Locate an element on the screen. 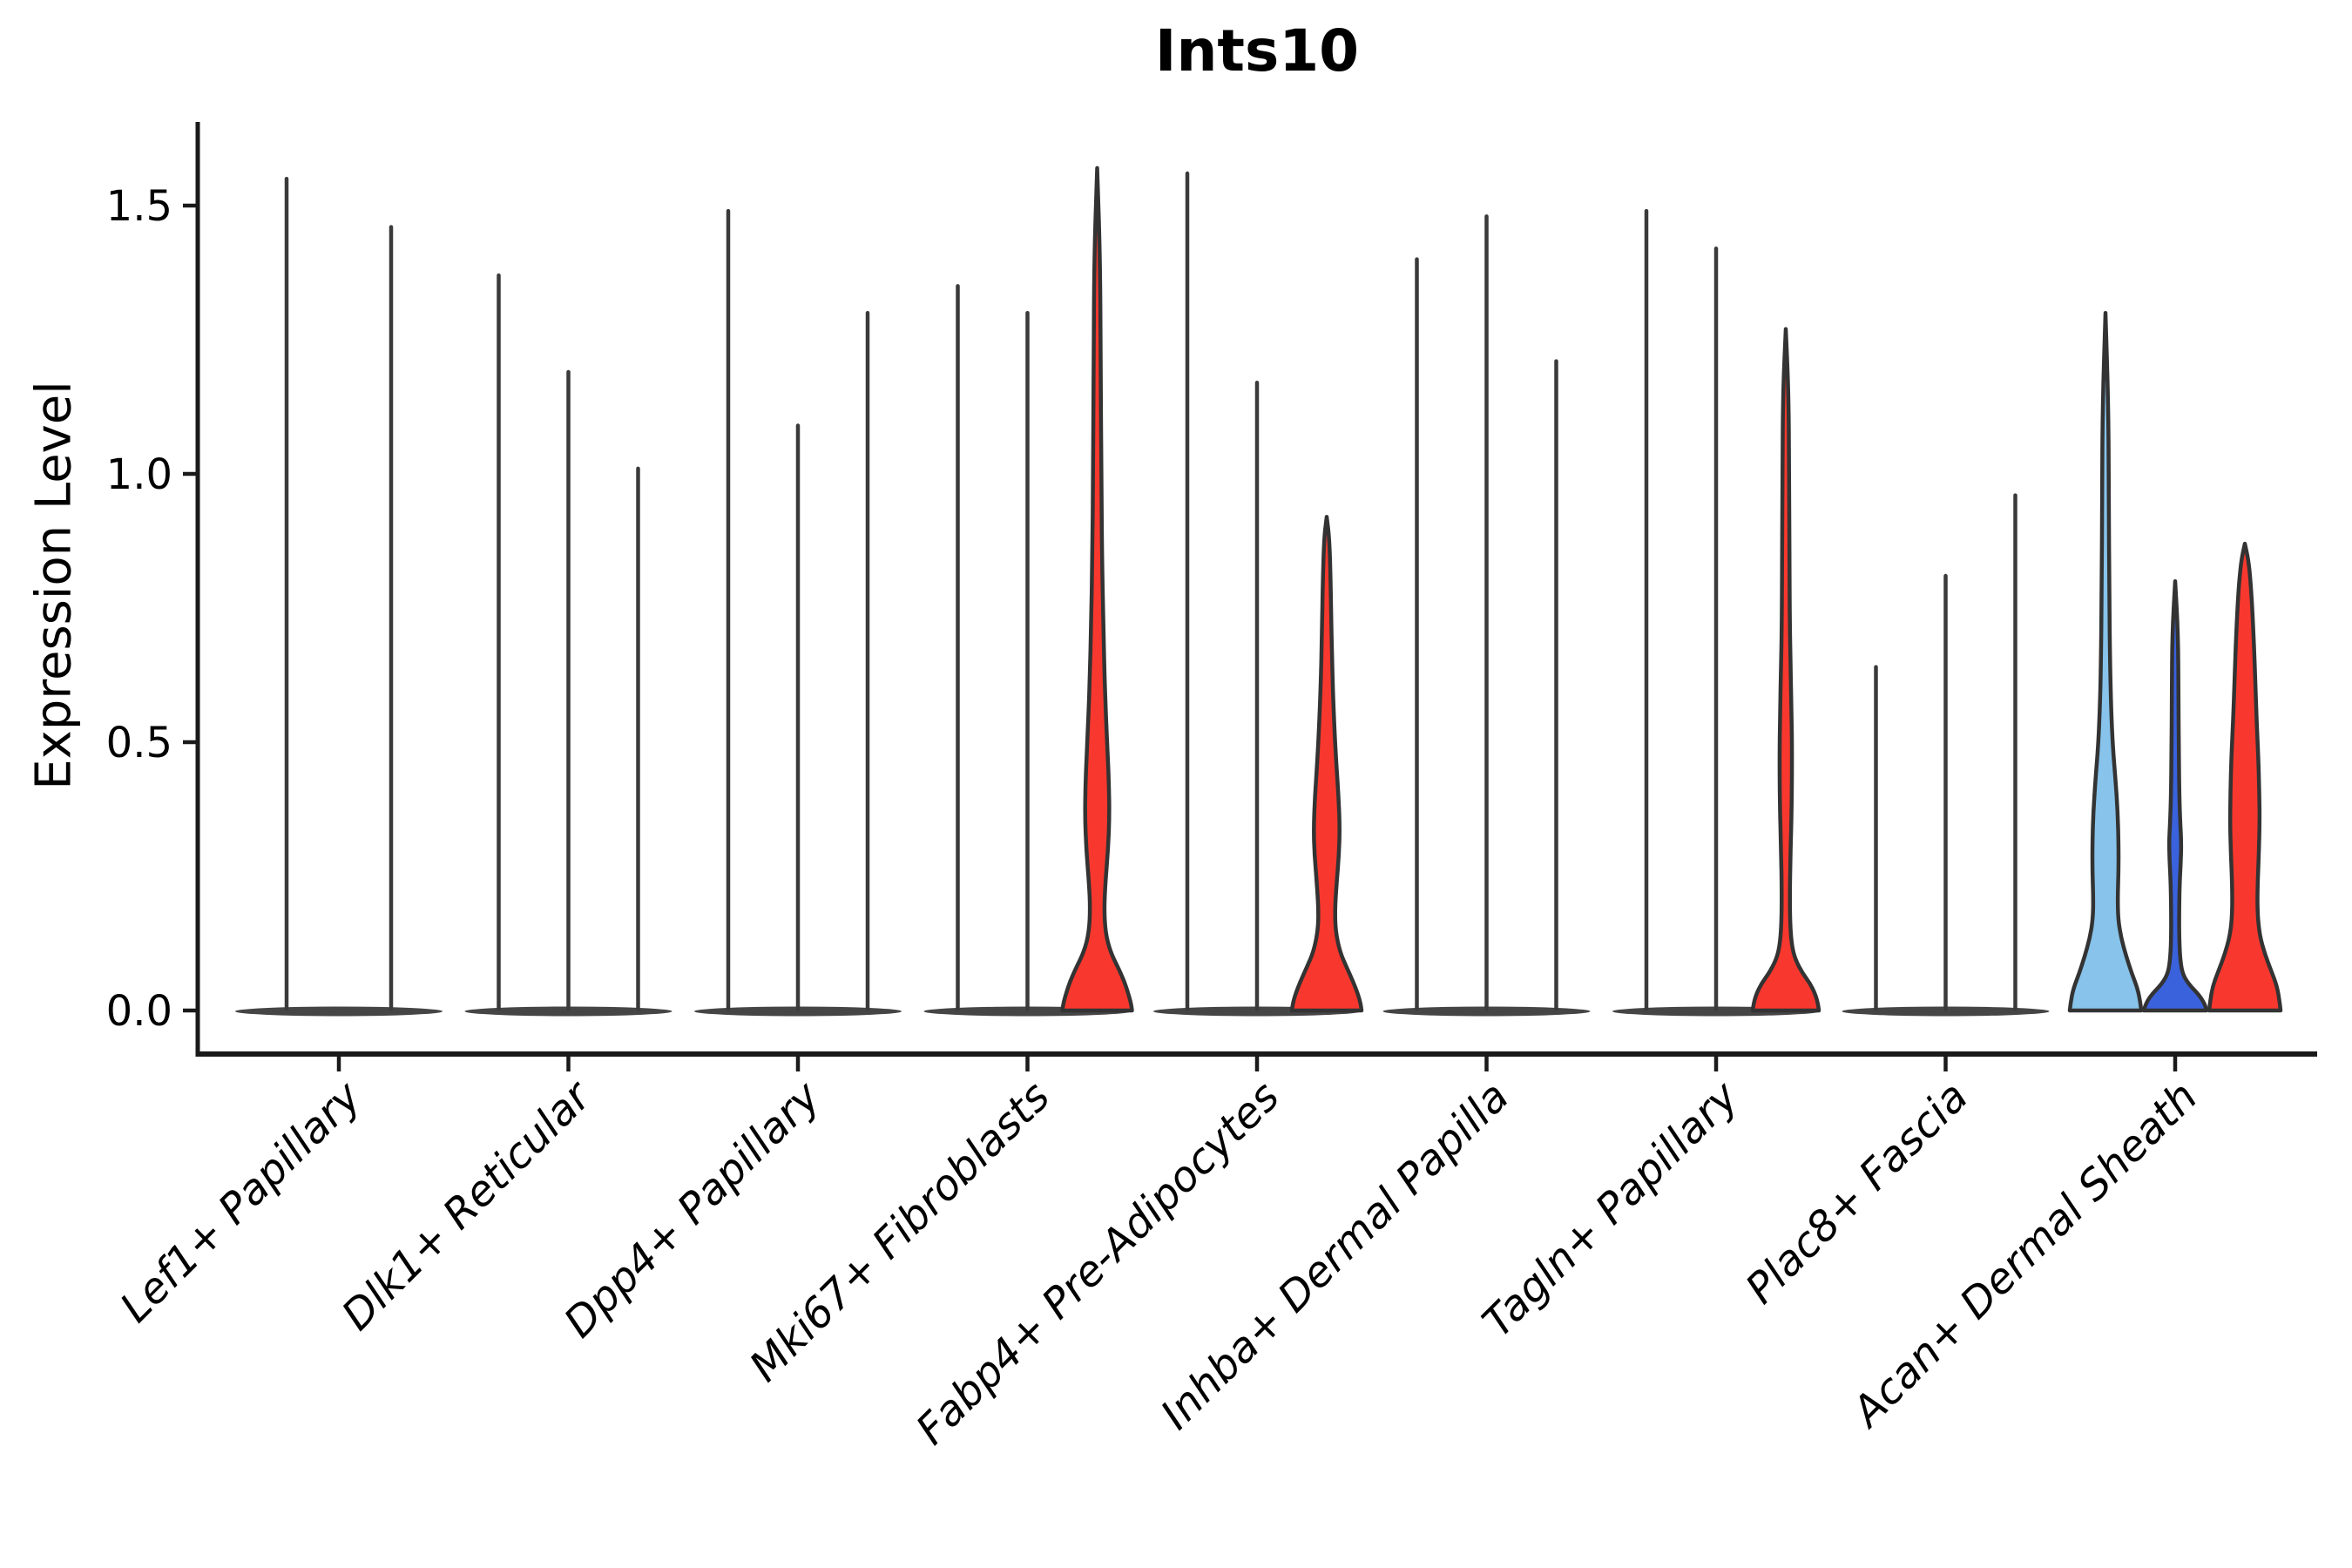  x-tick-label: Dpp4+ Papillary is located at coordinates (692, 1209).